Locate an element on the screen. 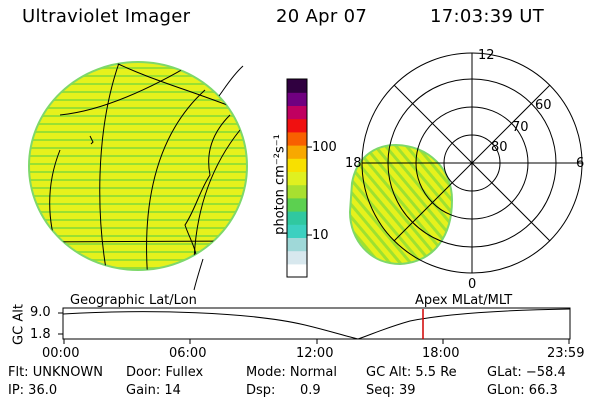 The image size is (600, 400). mlt-label-0: 0 is located at coordinates (472, 284).